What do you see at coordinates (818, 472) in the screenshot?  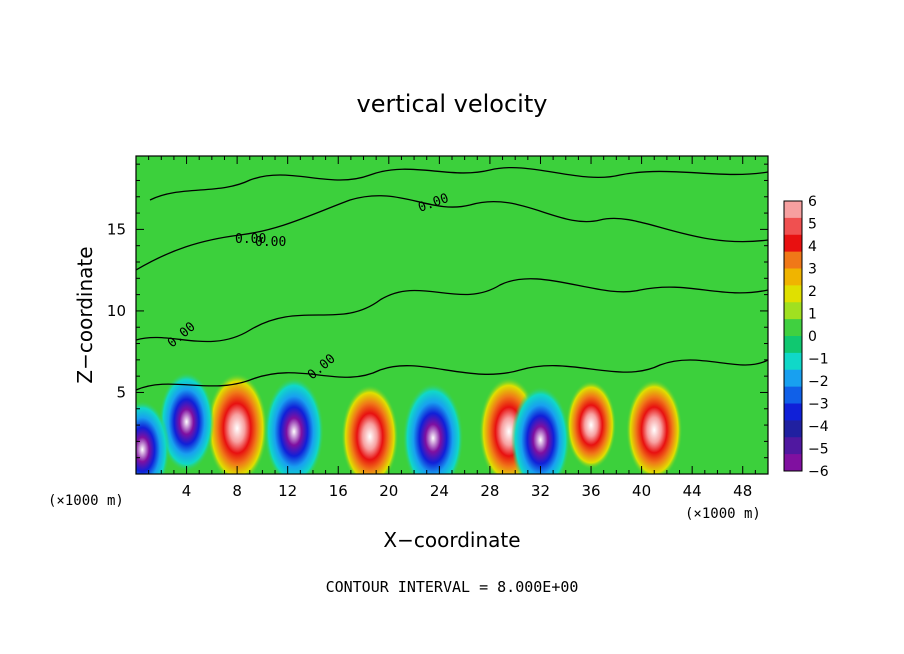 I see `colorbar-tick-label: −6` at bounding box center [818, 472].